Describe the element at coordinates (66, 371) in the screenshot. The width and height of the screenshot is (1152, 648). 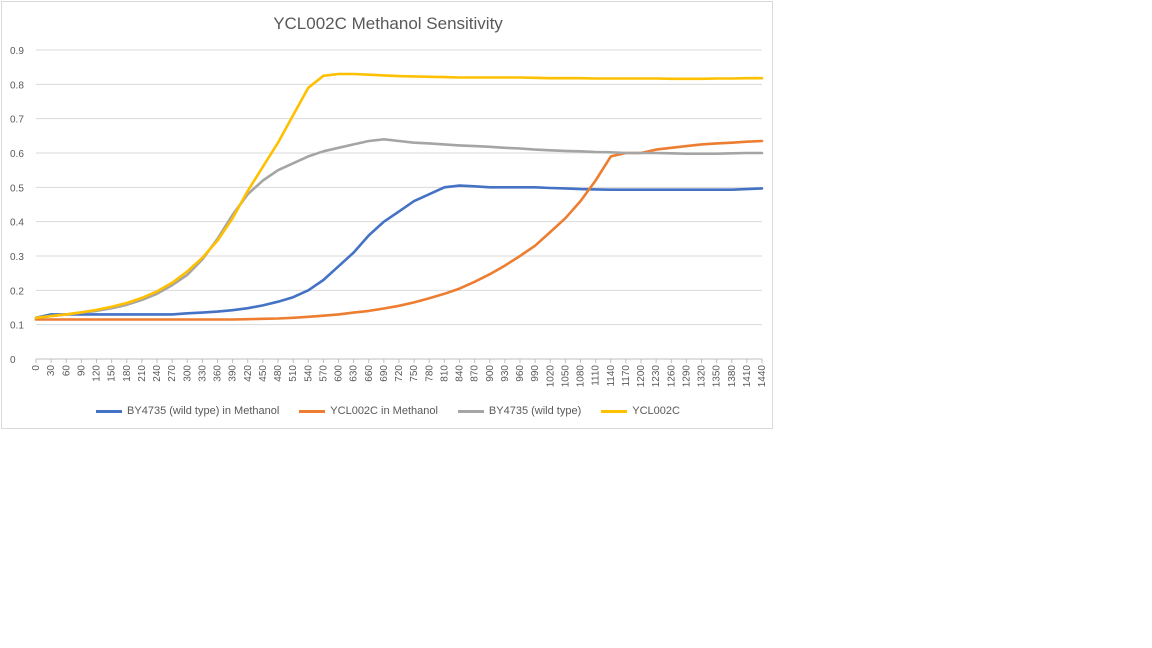
I see `x-tick-label: 60` at that location.